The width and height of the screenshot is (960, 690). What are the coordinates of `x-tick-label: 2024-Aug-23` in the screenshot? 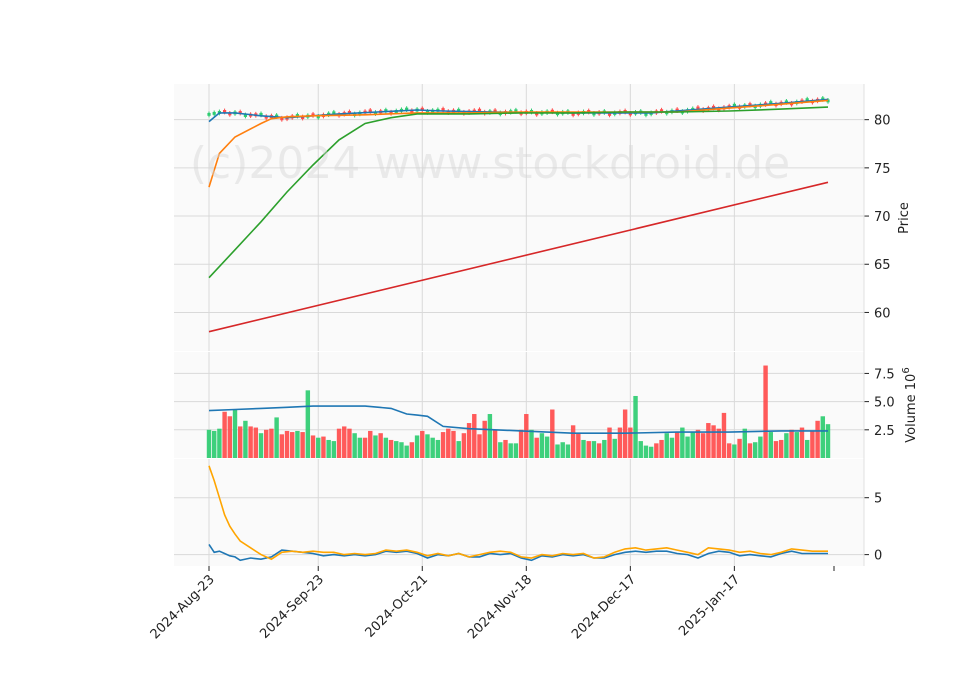 It's located at (183, 607).